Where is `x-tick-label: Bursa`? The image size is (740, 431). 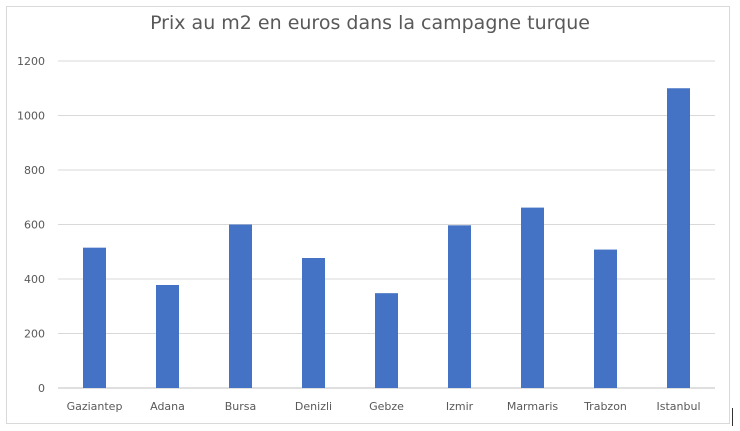
x-tick-label: Bursa is located at coordinates (241, 406).